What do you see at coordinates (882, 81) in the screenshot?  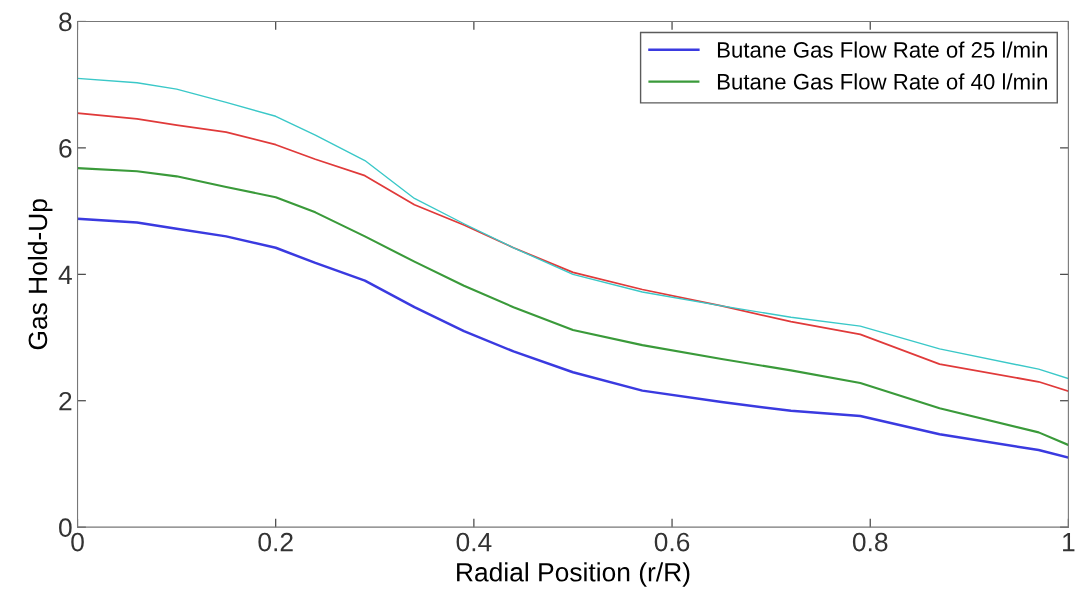 I see `legend-label: Butane Gas Flow Rate of 40 l/min` at bounding box center [882, 81].